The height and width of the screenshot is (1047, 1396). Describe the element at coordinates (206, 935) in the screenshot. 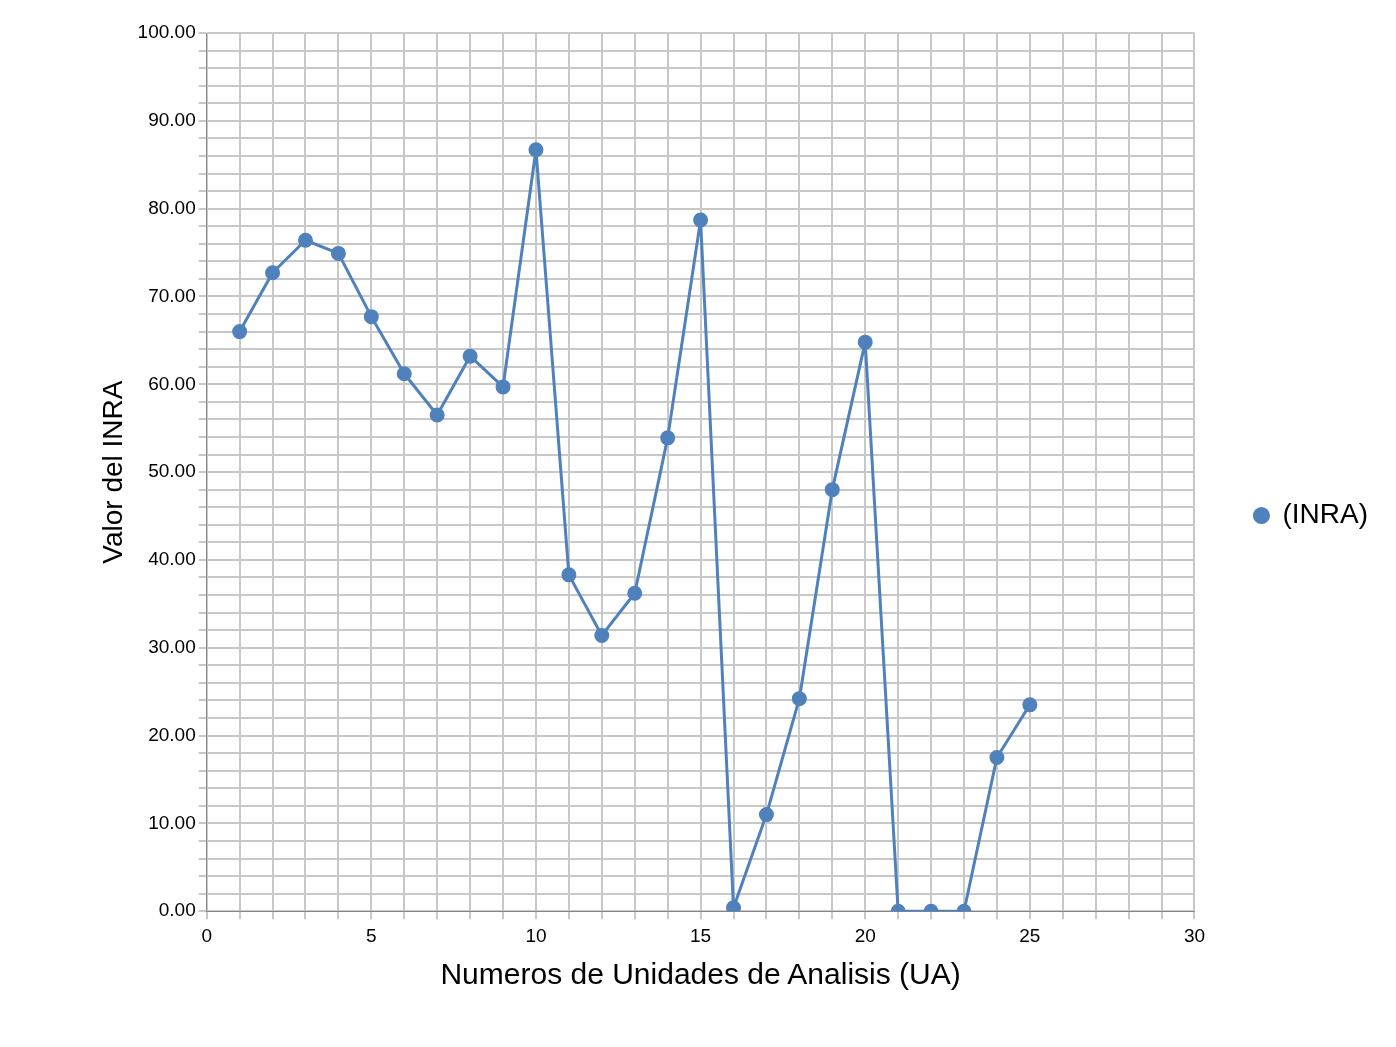

I see `x-tick-label: 0` at that location.